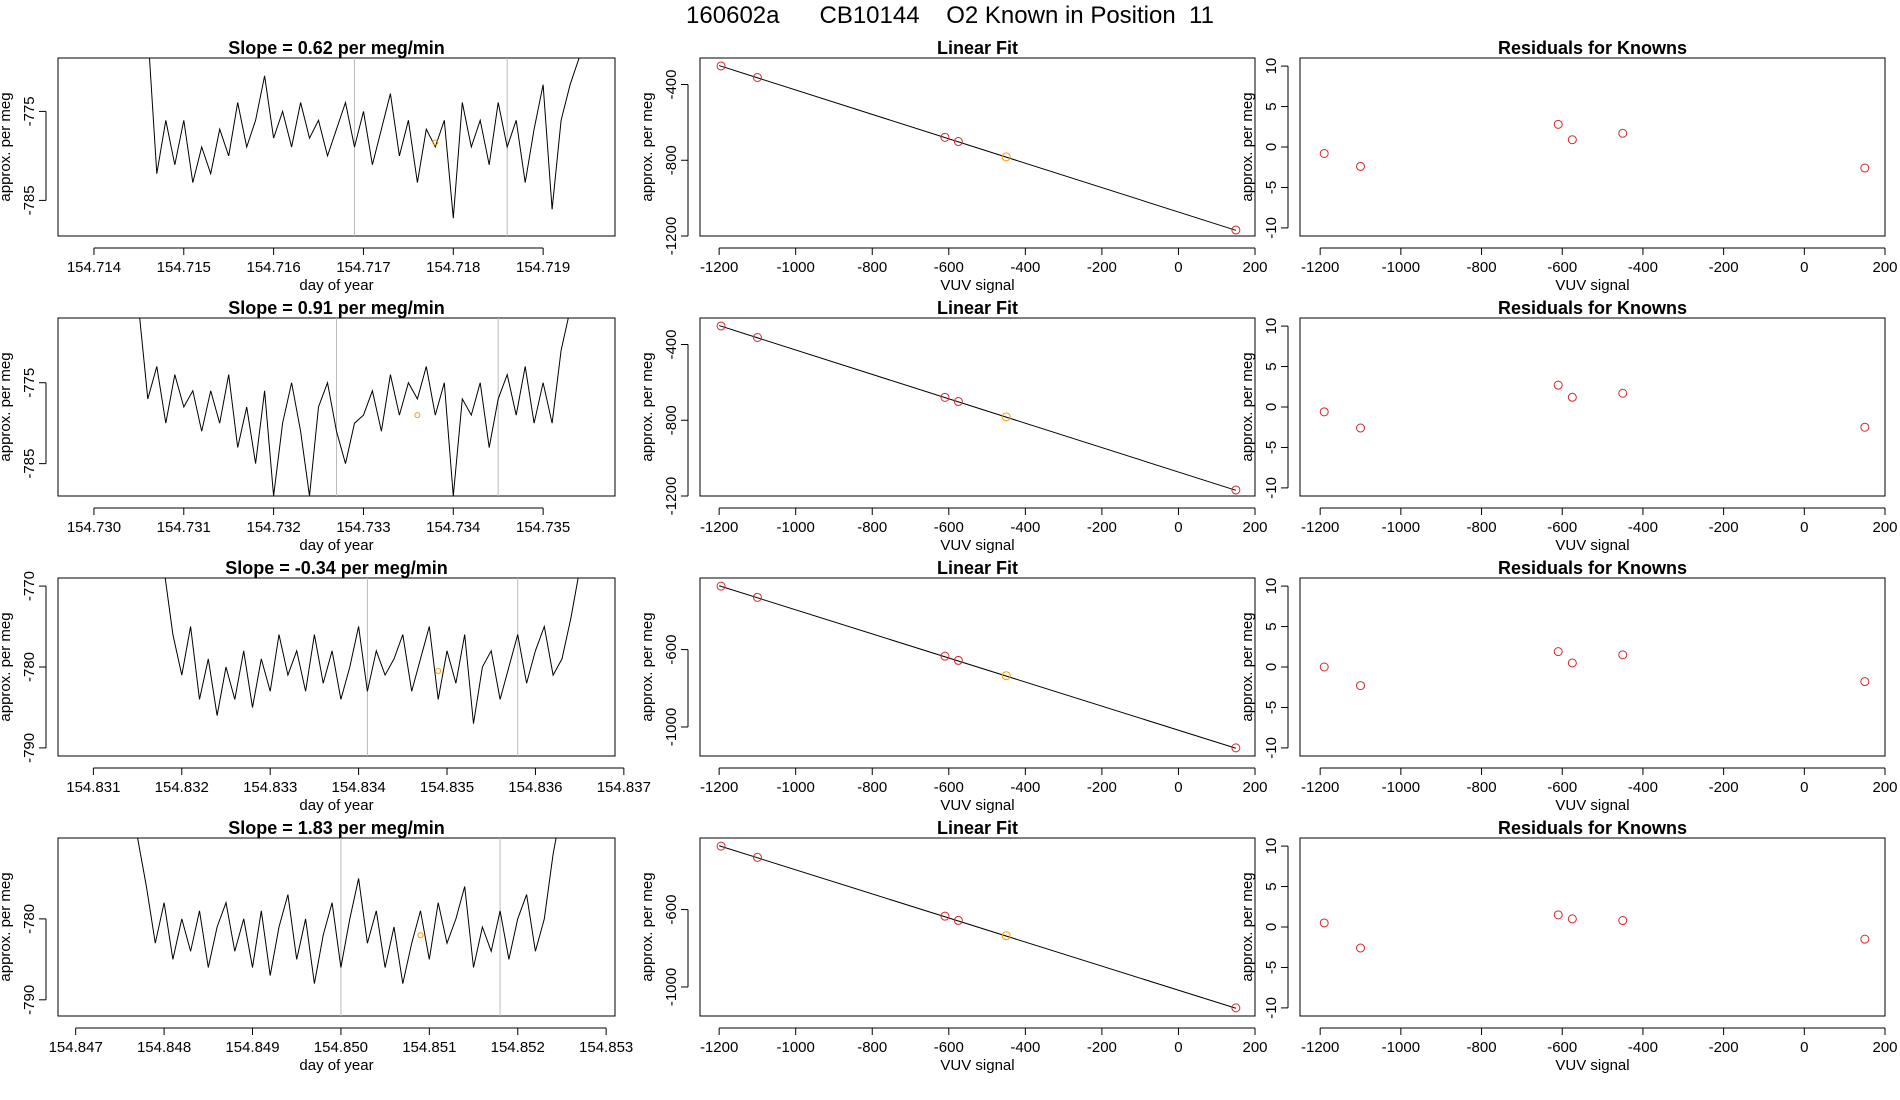  I want to click on x-tick-label: 154.718, so click(453, 267).